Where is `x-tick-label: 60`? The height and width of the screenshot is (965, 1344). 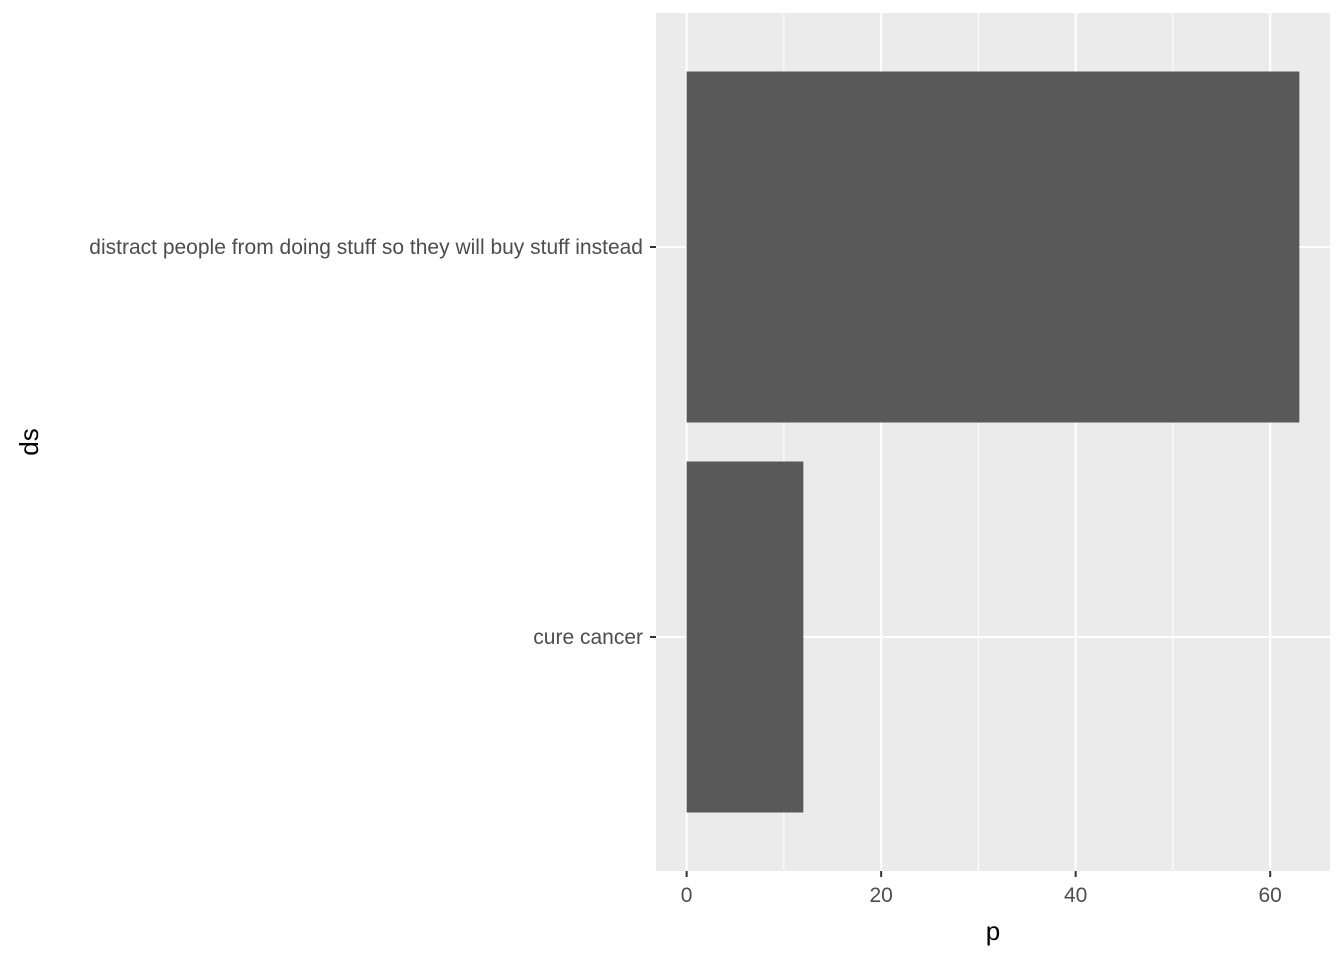 x-tick-label: 60 is located at coordinates (1270, 895).